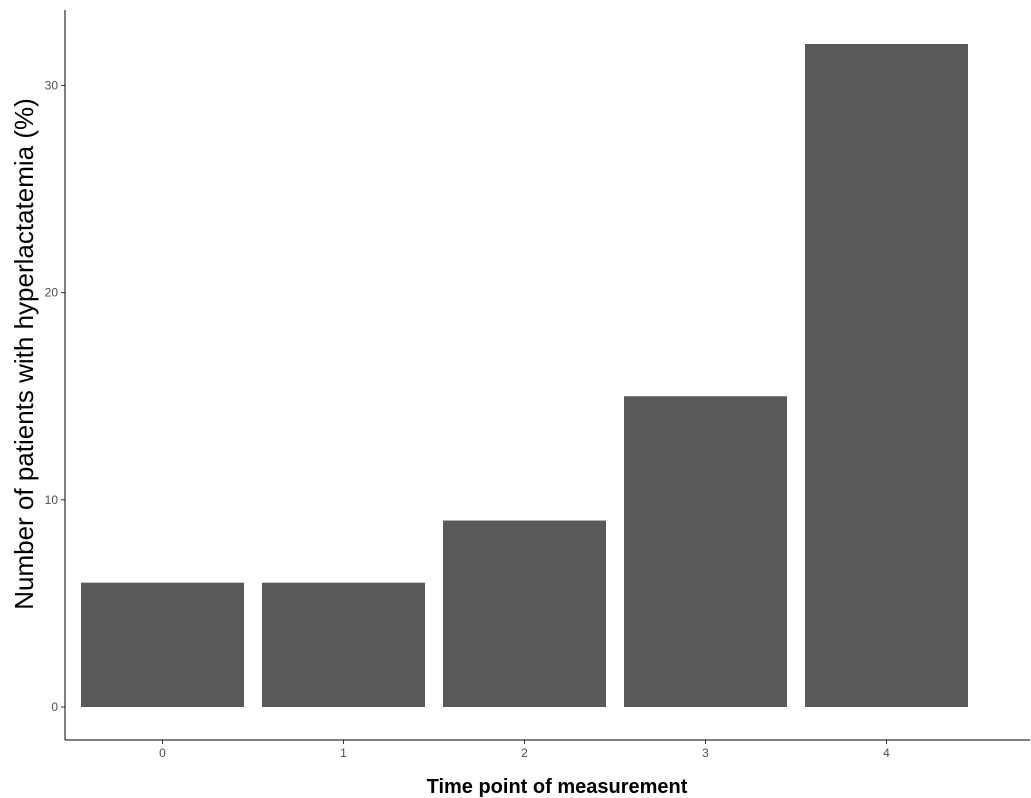 The width and height of the screenshot is (1031, 798). What do you see at coordinates (52, 85) in the screenshot?
I see `y-tick-label: 30` at bounding box center [52, 85].